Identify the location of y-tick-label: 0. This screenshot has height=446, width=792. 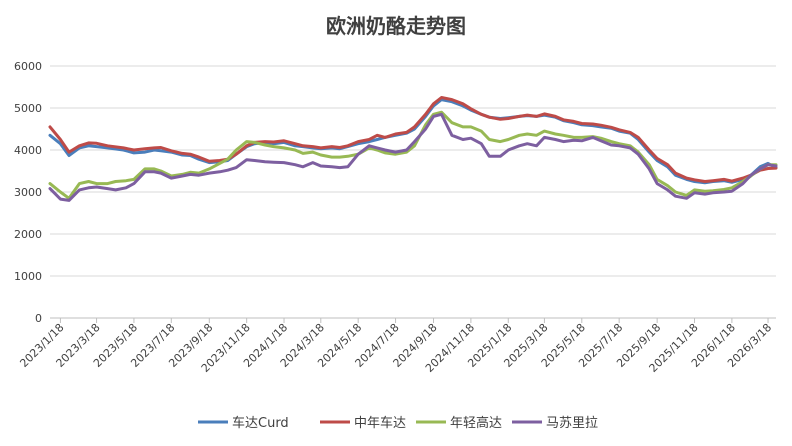
(38, 318).